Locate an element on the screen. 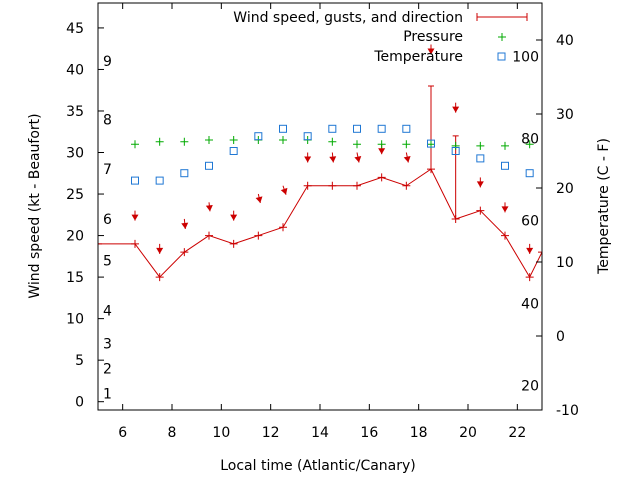 This screenshot has height=480, width=640. gust-bar is located at coordinates (431, 127).